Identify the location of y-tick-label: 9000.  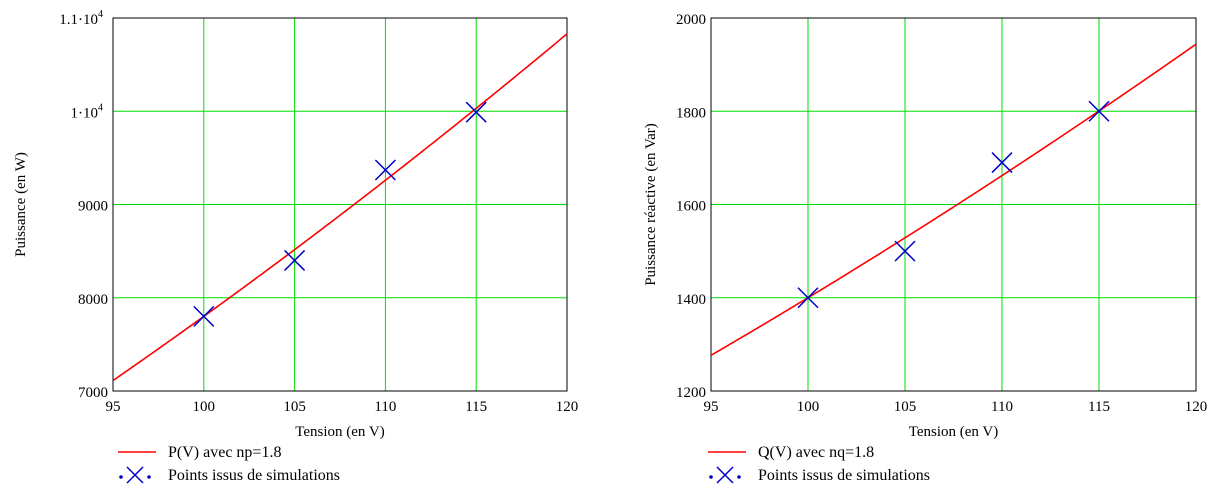
(93, 207).